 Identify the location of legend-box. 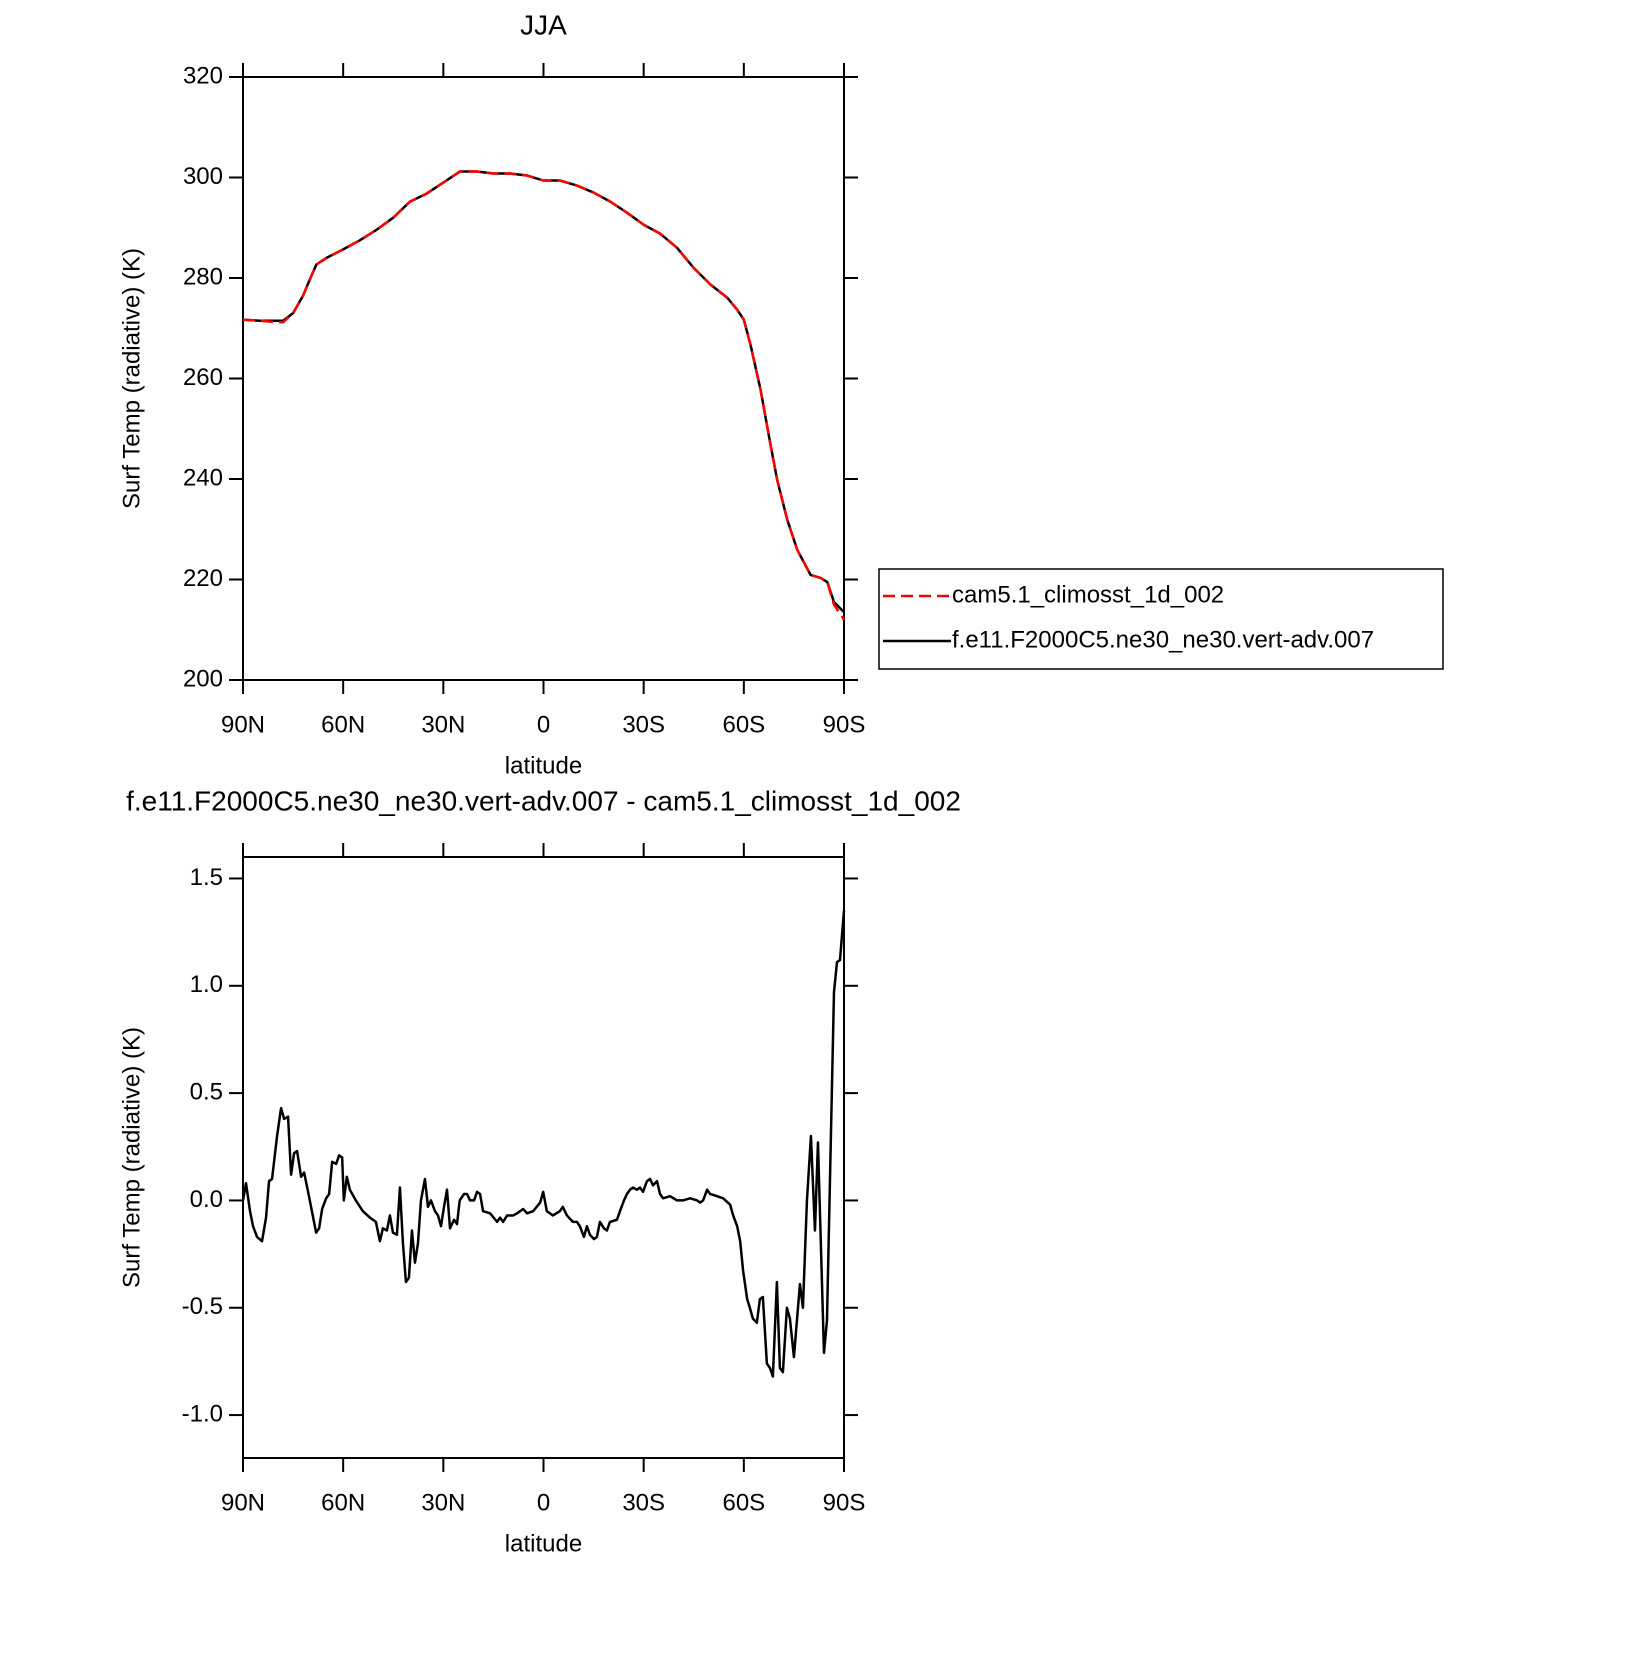
(1161, 619).